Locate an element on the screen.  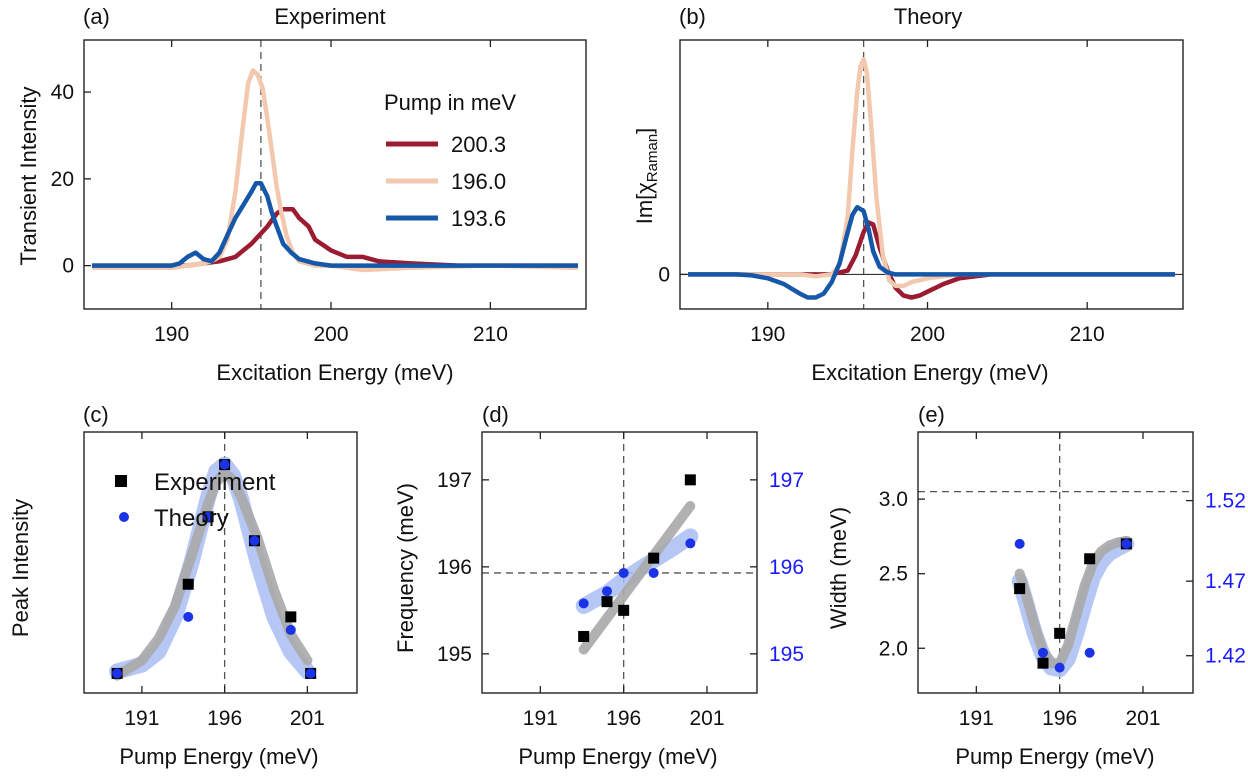
panel-e-ylabel: Width (meV) is located at coordinates (838, 568).